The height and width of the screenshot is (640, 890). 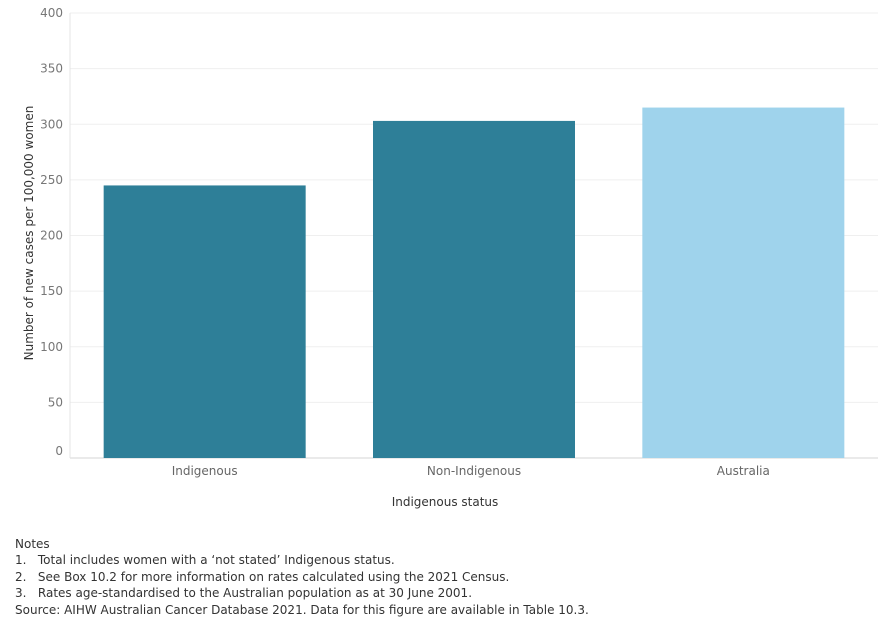 I want to click on y-axis-ticks: 0 50 100 150 200 250 300 350 400, so click(x=51, y=232).